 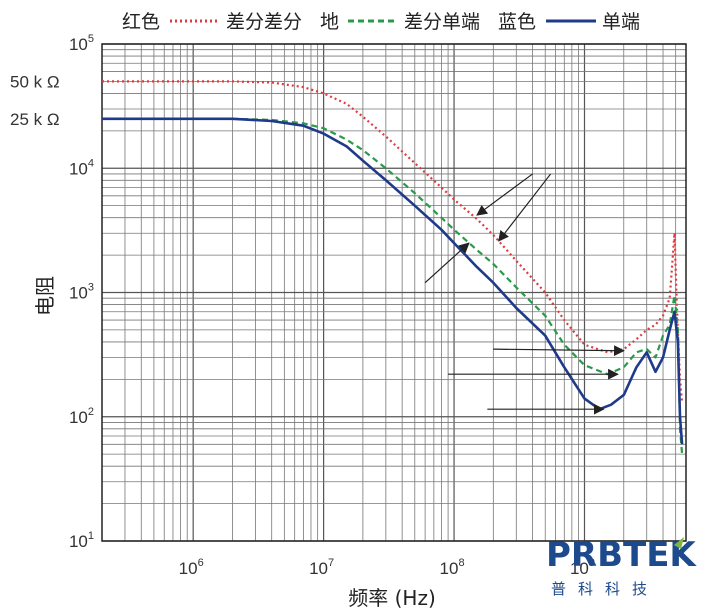 What do you see at coordinates (45, 296) in the screenshot?
I see `y-axis-label: 电阻` at bounding box center [45, 296].